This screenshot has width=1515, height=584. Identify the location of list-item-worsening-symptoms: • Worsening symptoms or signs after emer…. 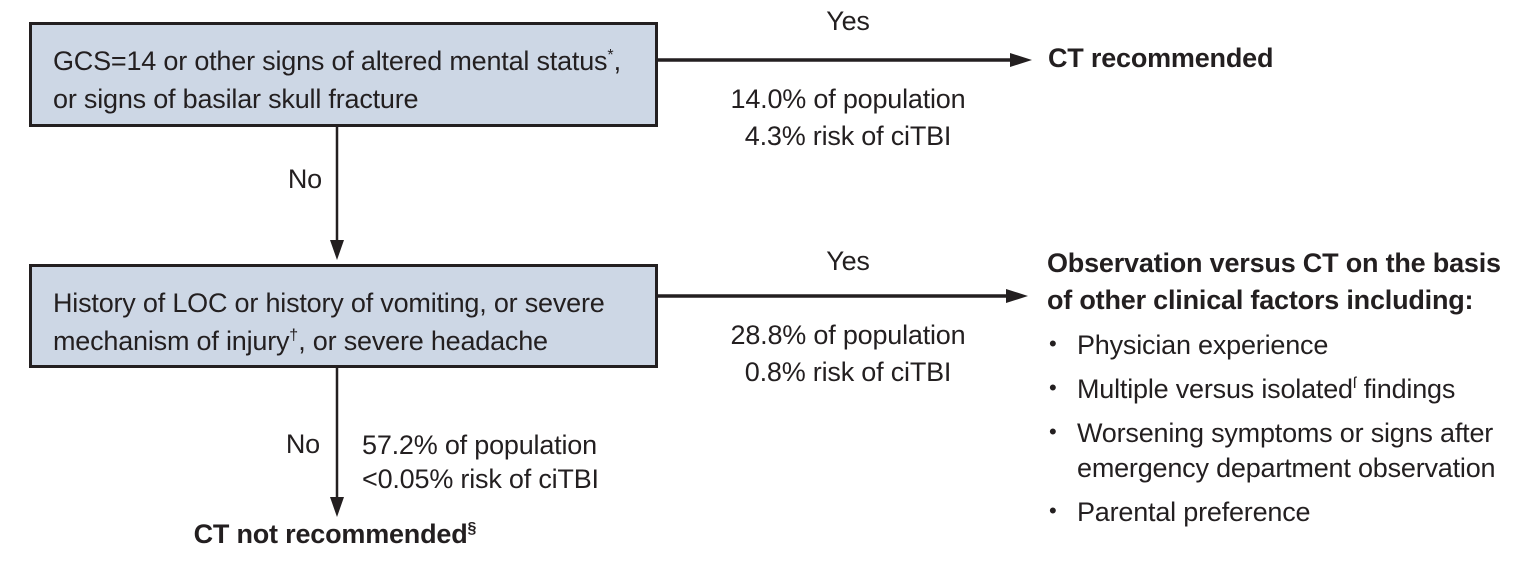
(1278, 451).